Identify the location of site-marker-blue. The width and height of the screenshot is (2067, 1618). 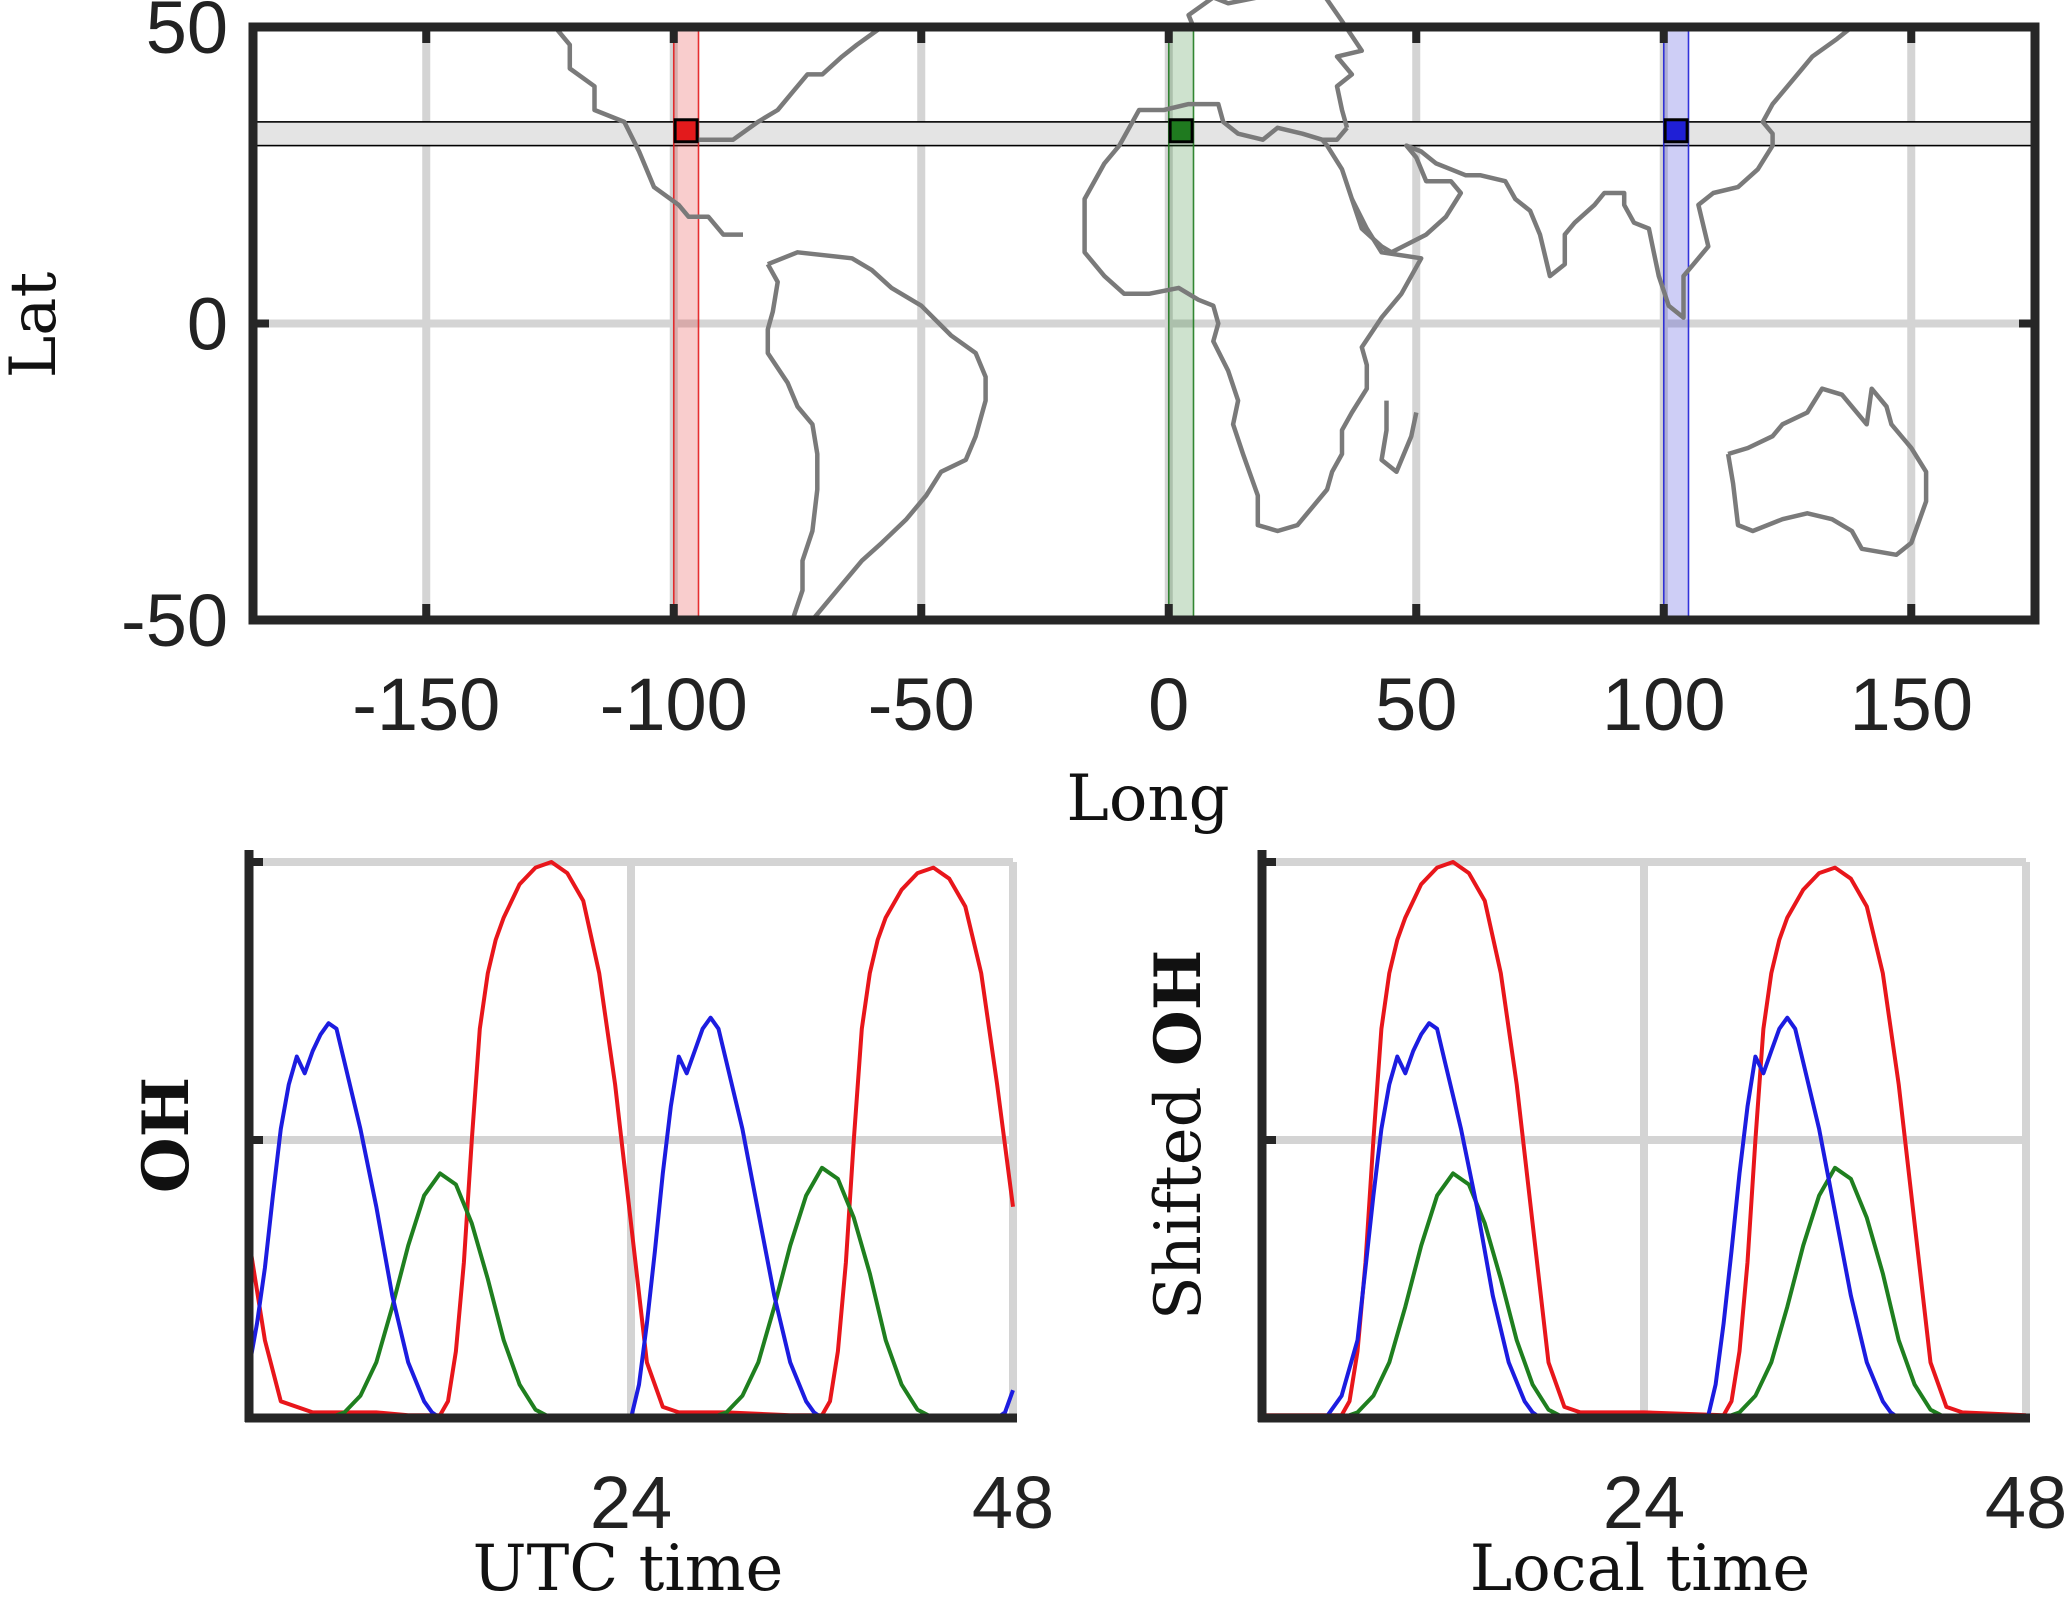
(1676, 131).